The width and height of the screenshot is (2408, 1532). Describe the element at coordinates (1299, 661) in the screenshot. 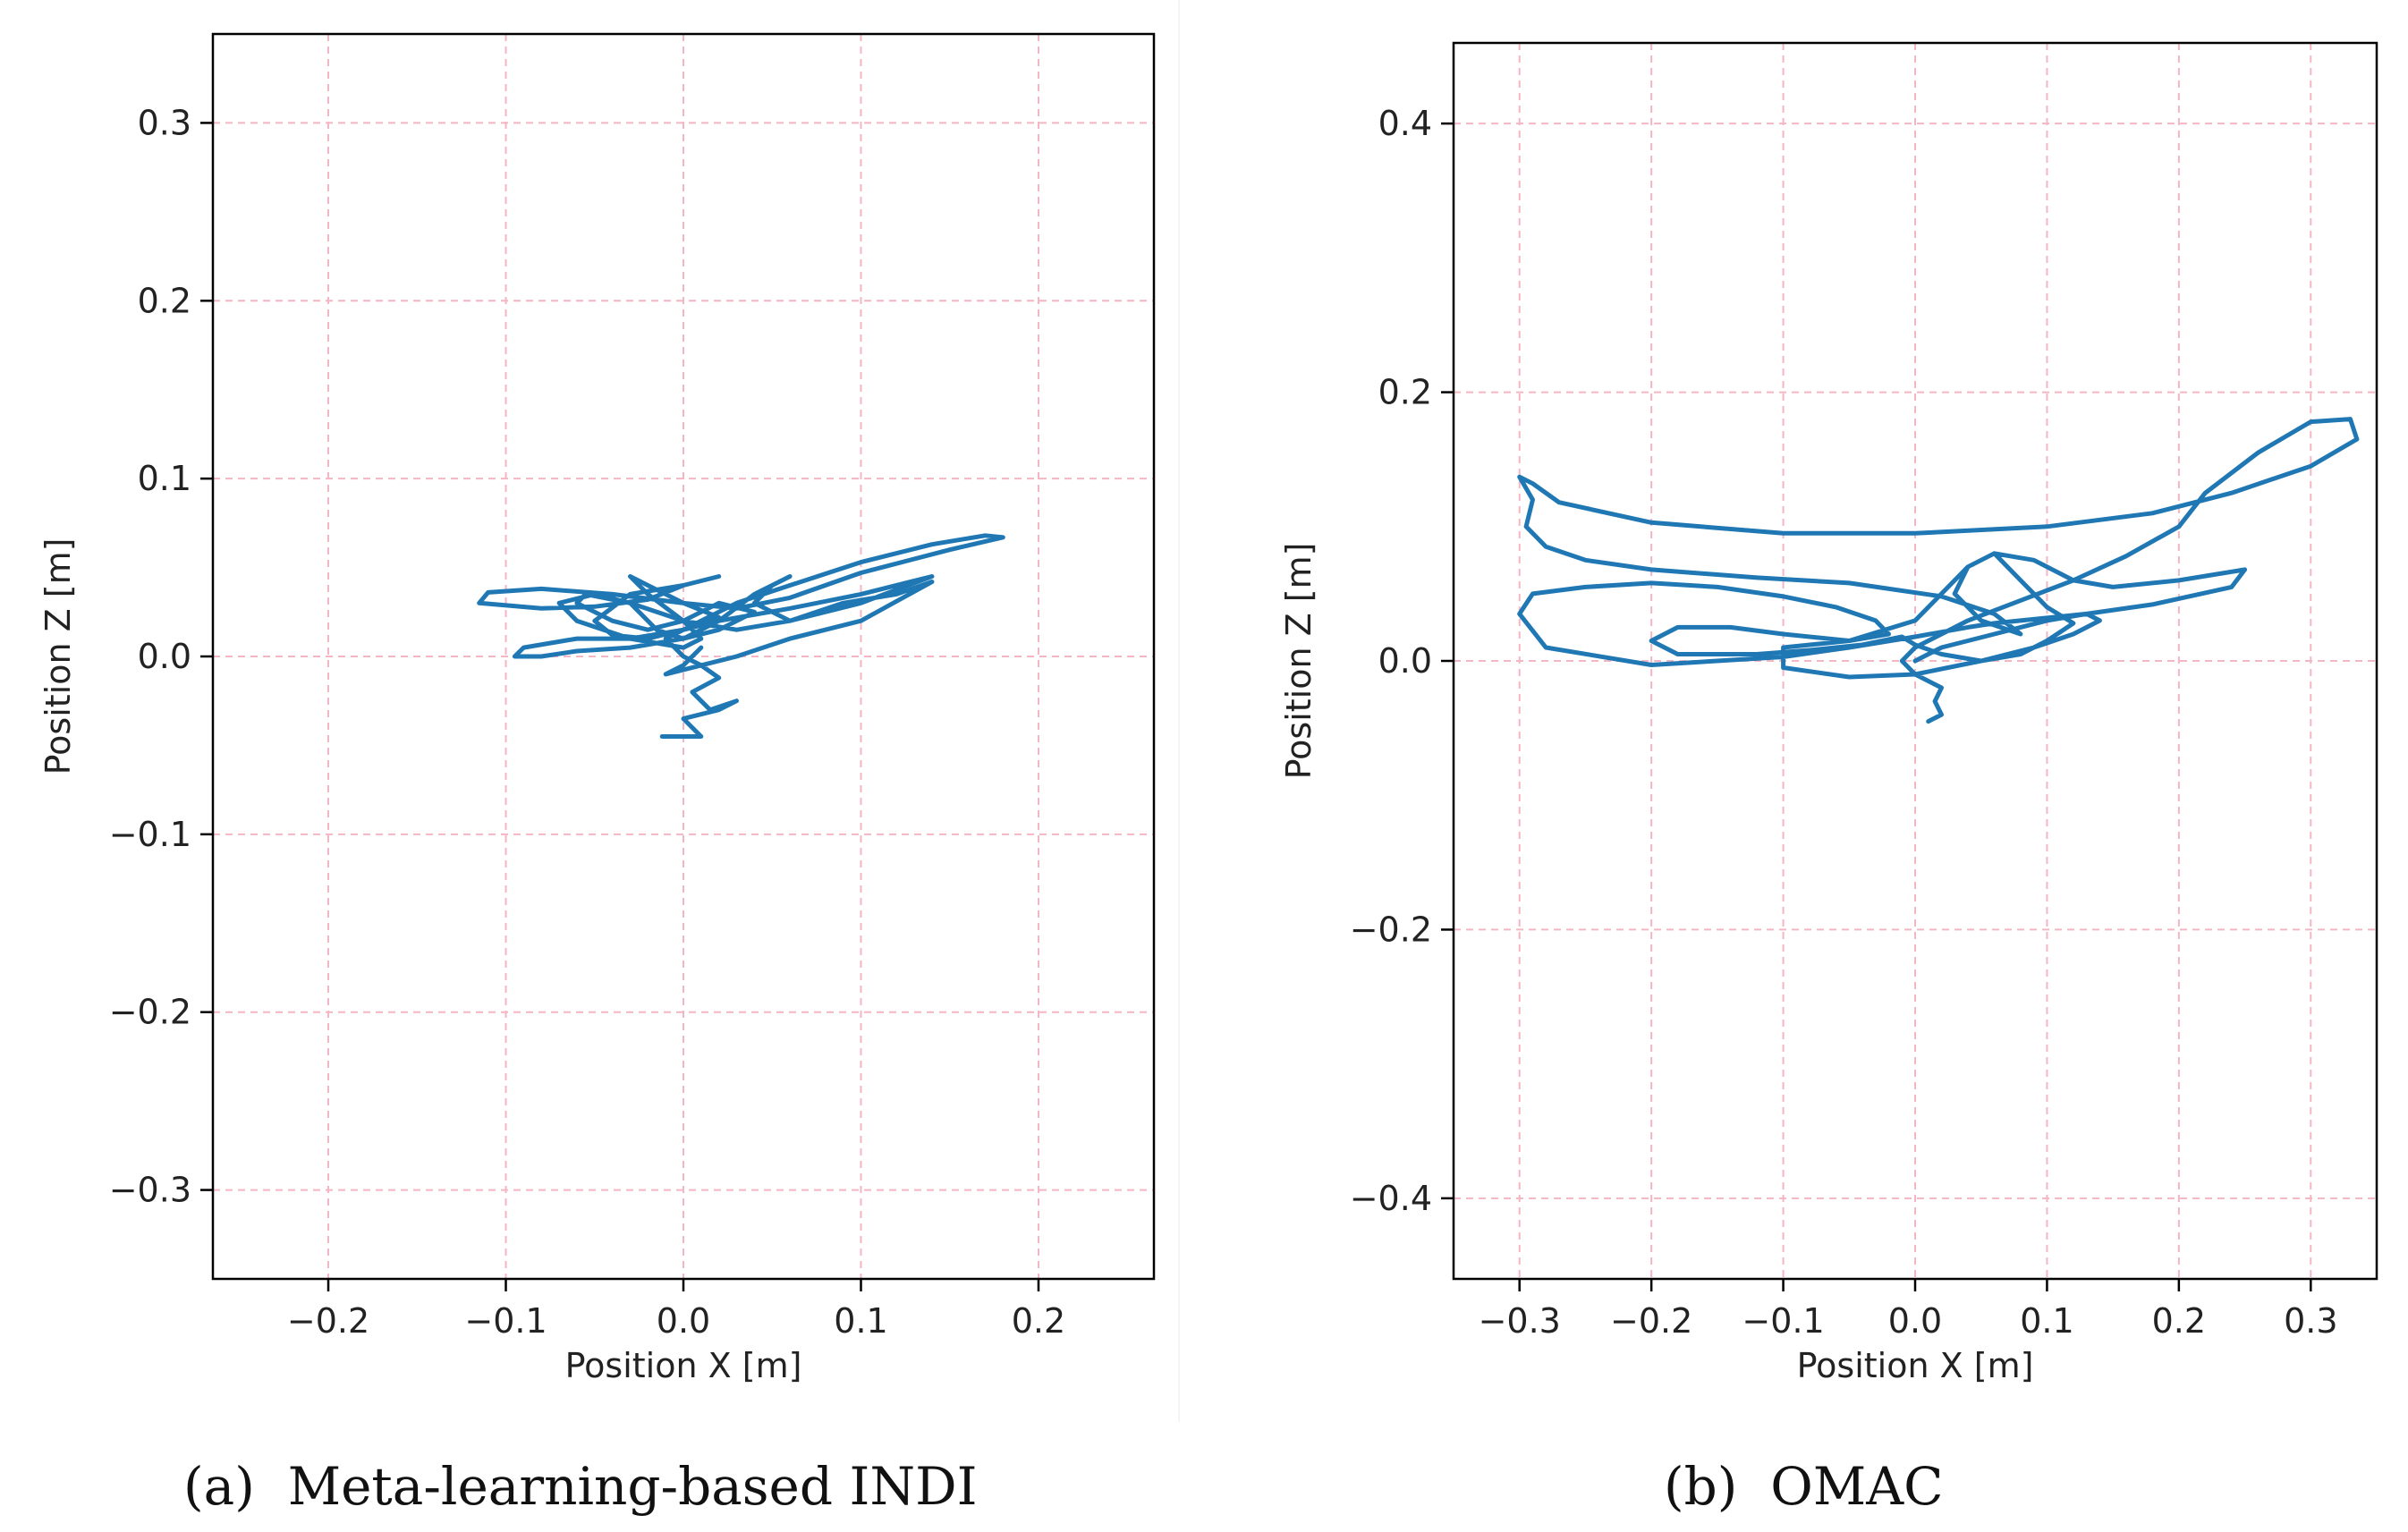

I see `chart-b-ylabel: Position Z [m]` at that location.